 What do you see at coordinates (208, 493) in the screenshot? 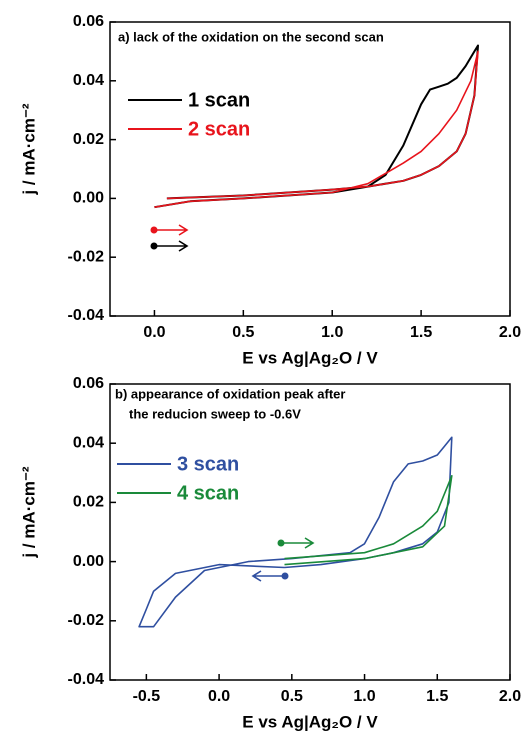
I see `legend-label: 4 scan` at bounding box center [208, 493].